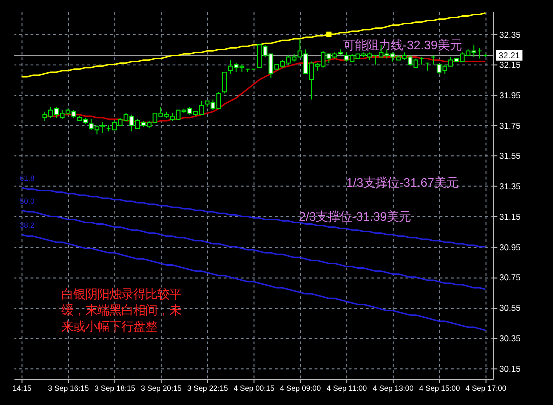 The image size is (553, 411). Describe the element at coordinates (355, 217) in the screenshot. I see `annotation: 2/3支撑位-31.39美元` at that location.